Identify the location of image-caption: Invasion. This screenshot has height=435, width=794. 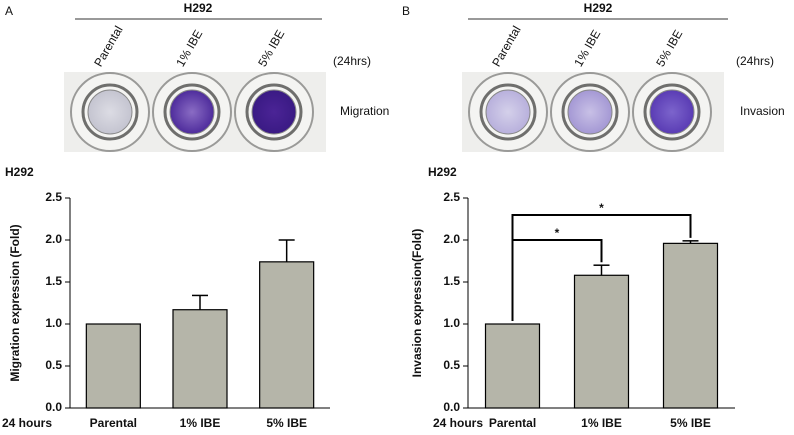
(762, 111).